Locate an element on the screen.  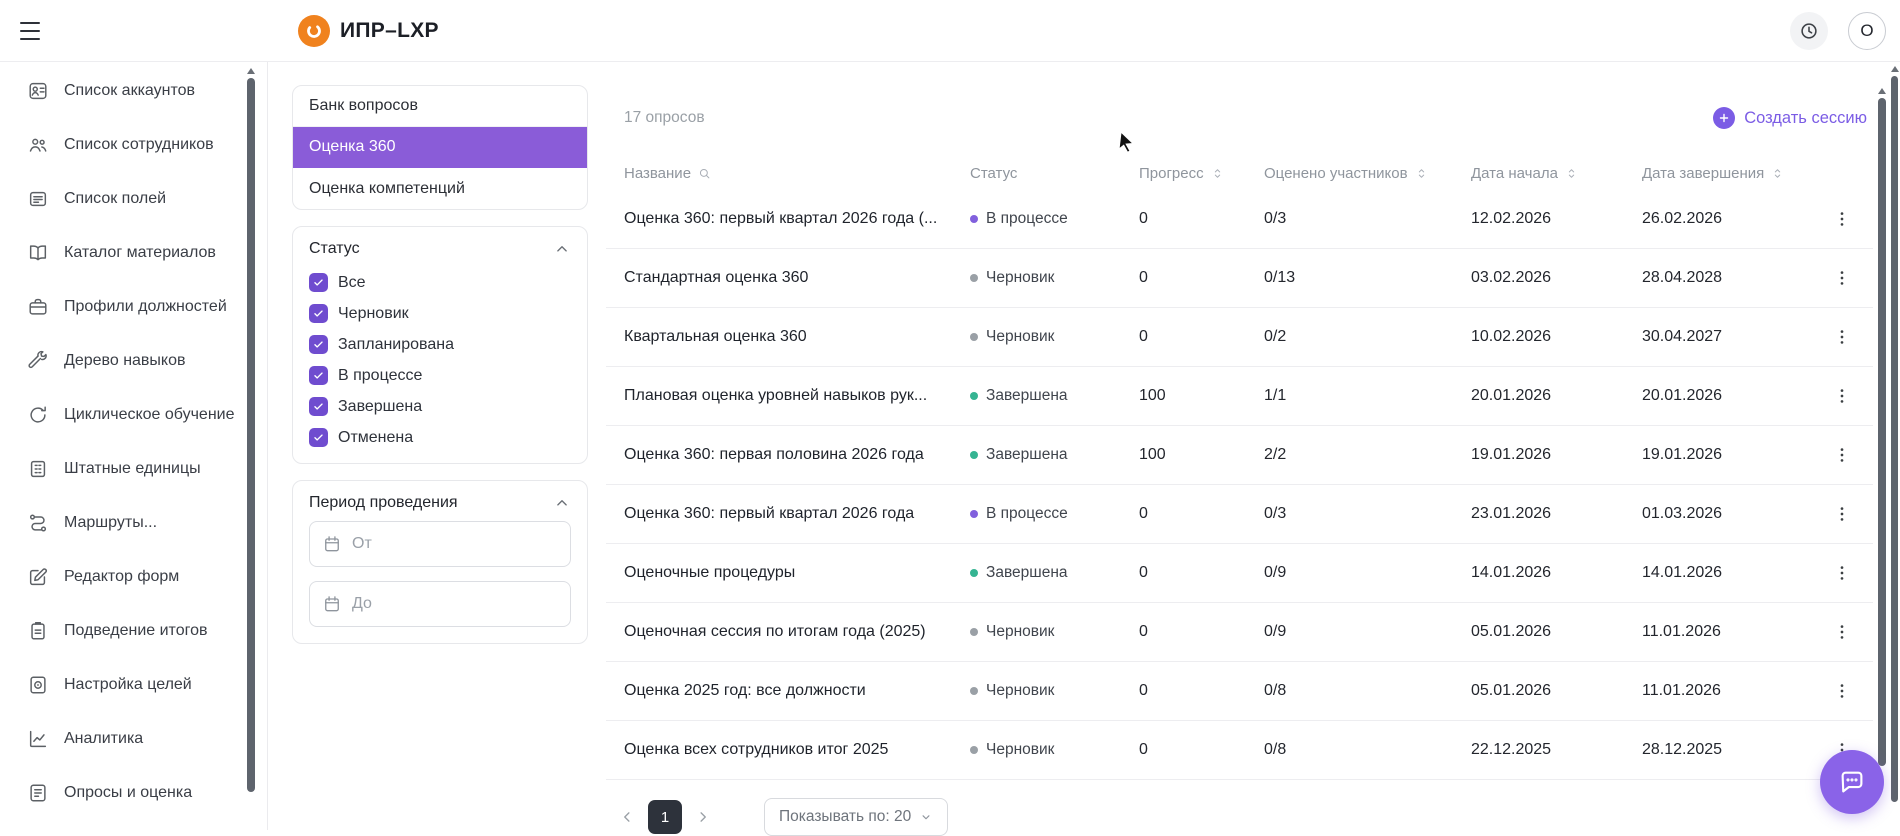
table-scrollbar-thumb is located at coordinates (1882, 432).